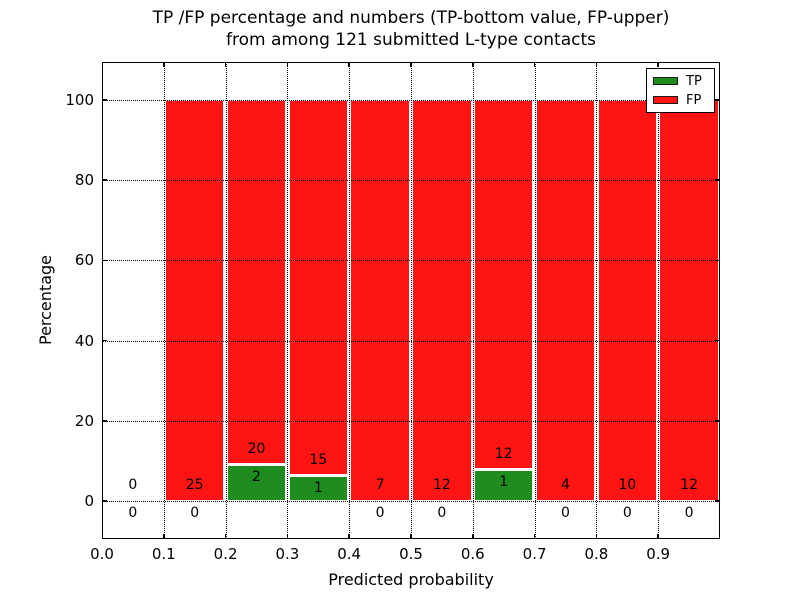 The width and height of the screenshot is (800, 600). Describe the element at coordinates (694, 81) in the screenshot. I see `legend-label: TP` at that location.